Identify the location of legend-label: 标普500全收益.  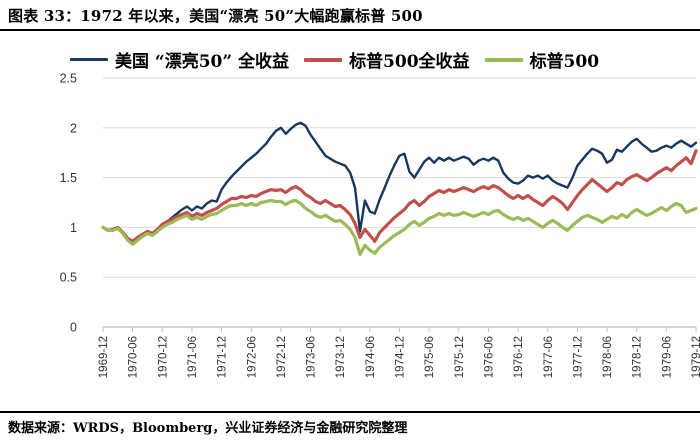
(409, 62).